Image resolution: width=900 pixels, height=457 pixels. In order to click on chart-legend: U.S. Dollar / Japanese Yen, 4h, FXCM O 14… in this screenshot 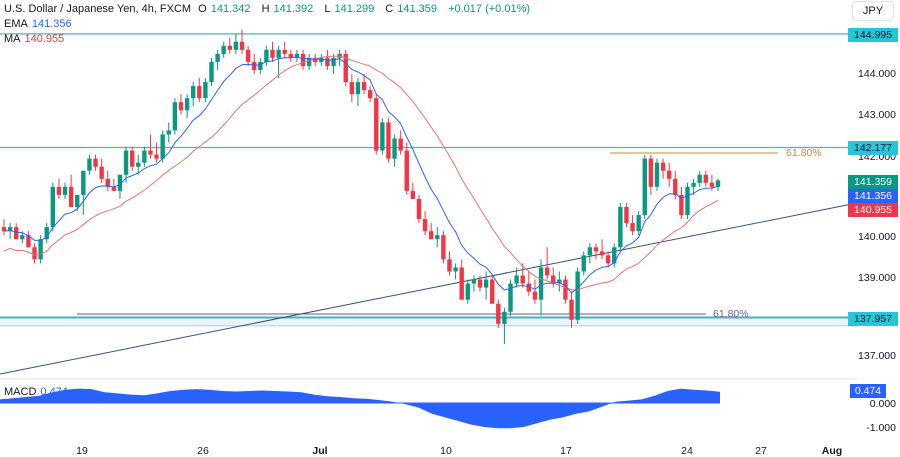, I will do `click(269, 24)`.